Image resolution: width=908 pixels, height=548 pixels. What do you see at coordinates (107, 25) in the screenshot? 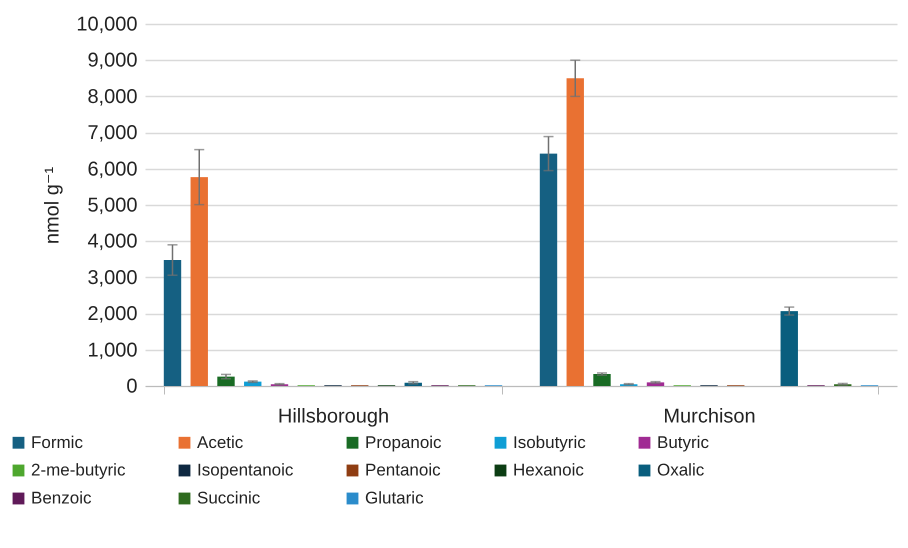
I see `y-tick-label: 10,000` at bounding box center [107, 25].